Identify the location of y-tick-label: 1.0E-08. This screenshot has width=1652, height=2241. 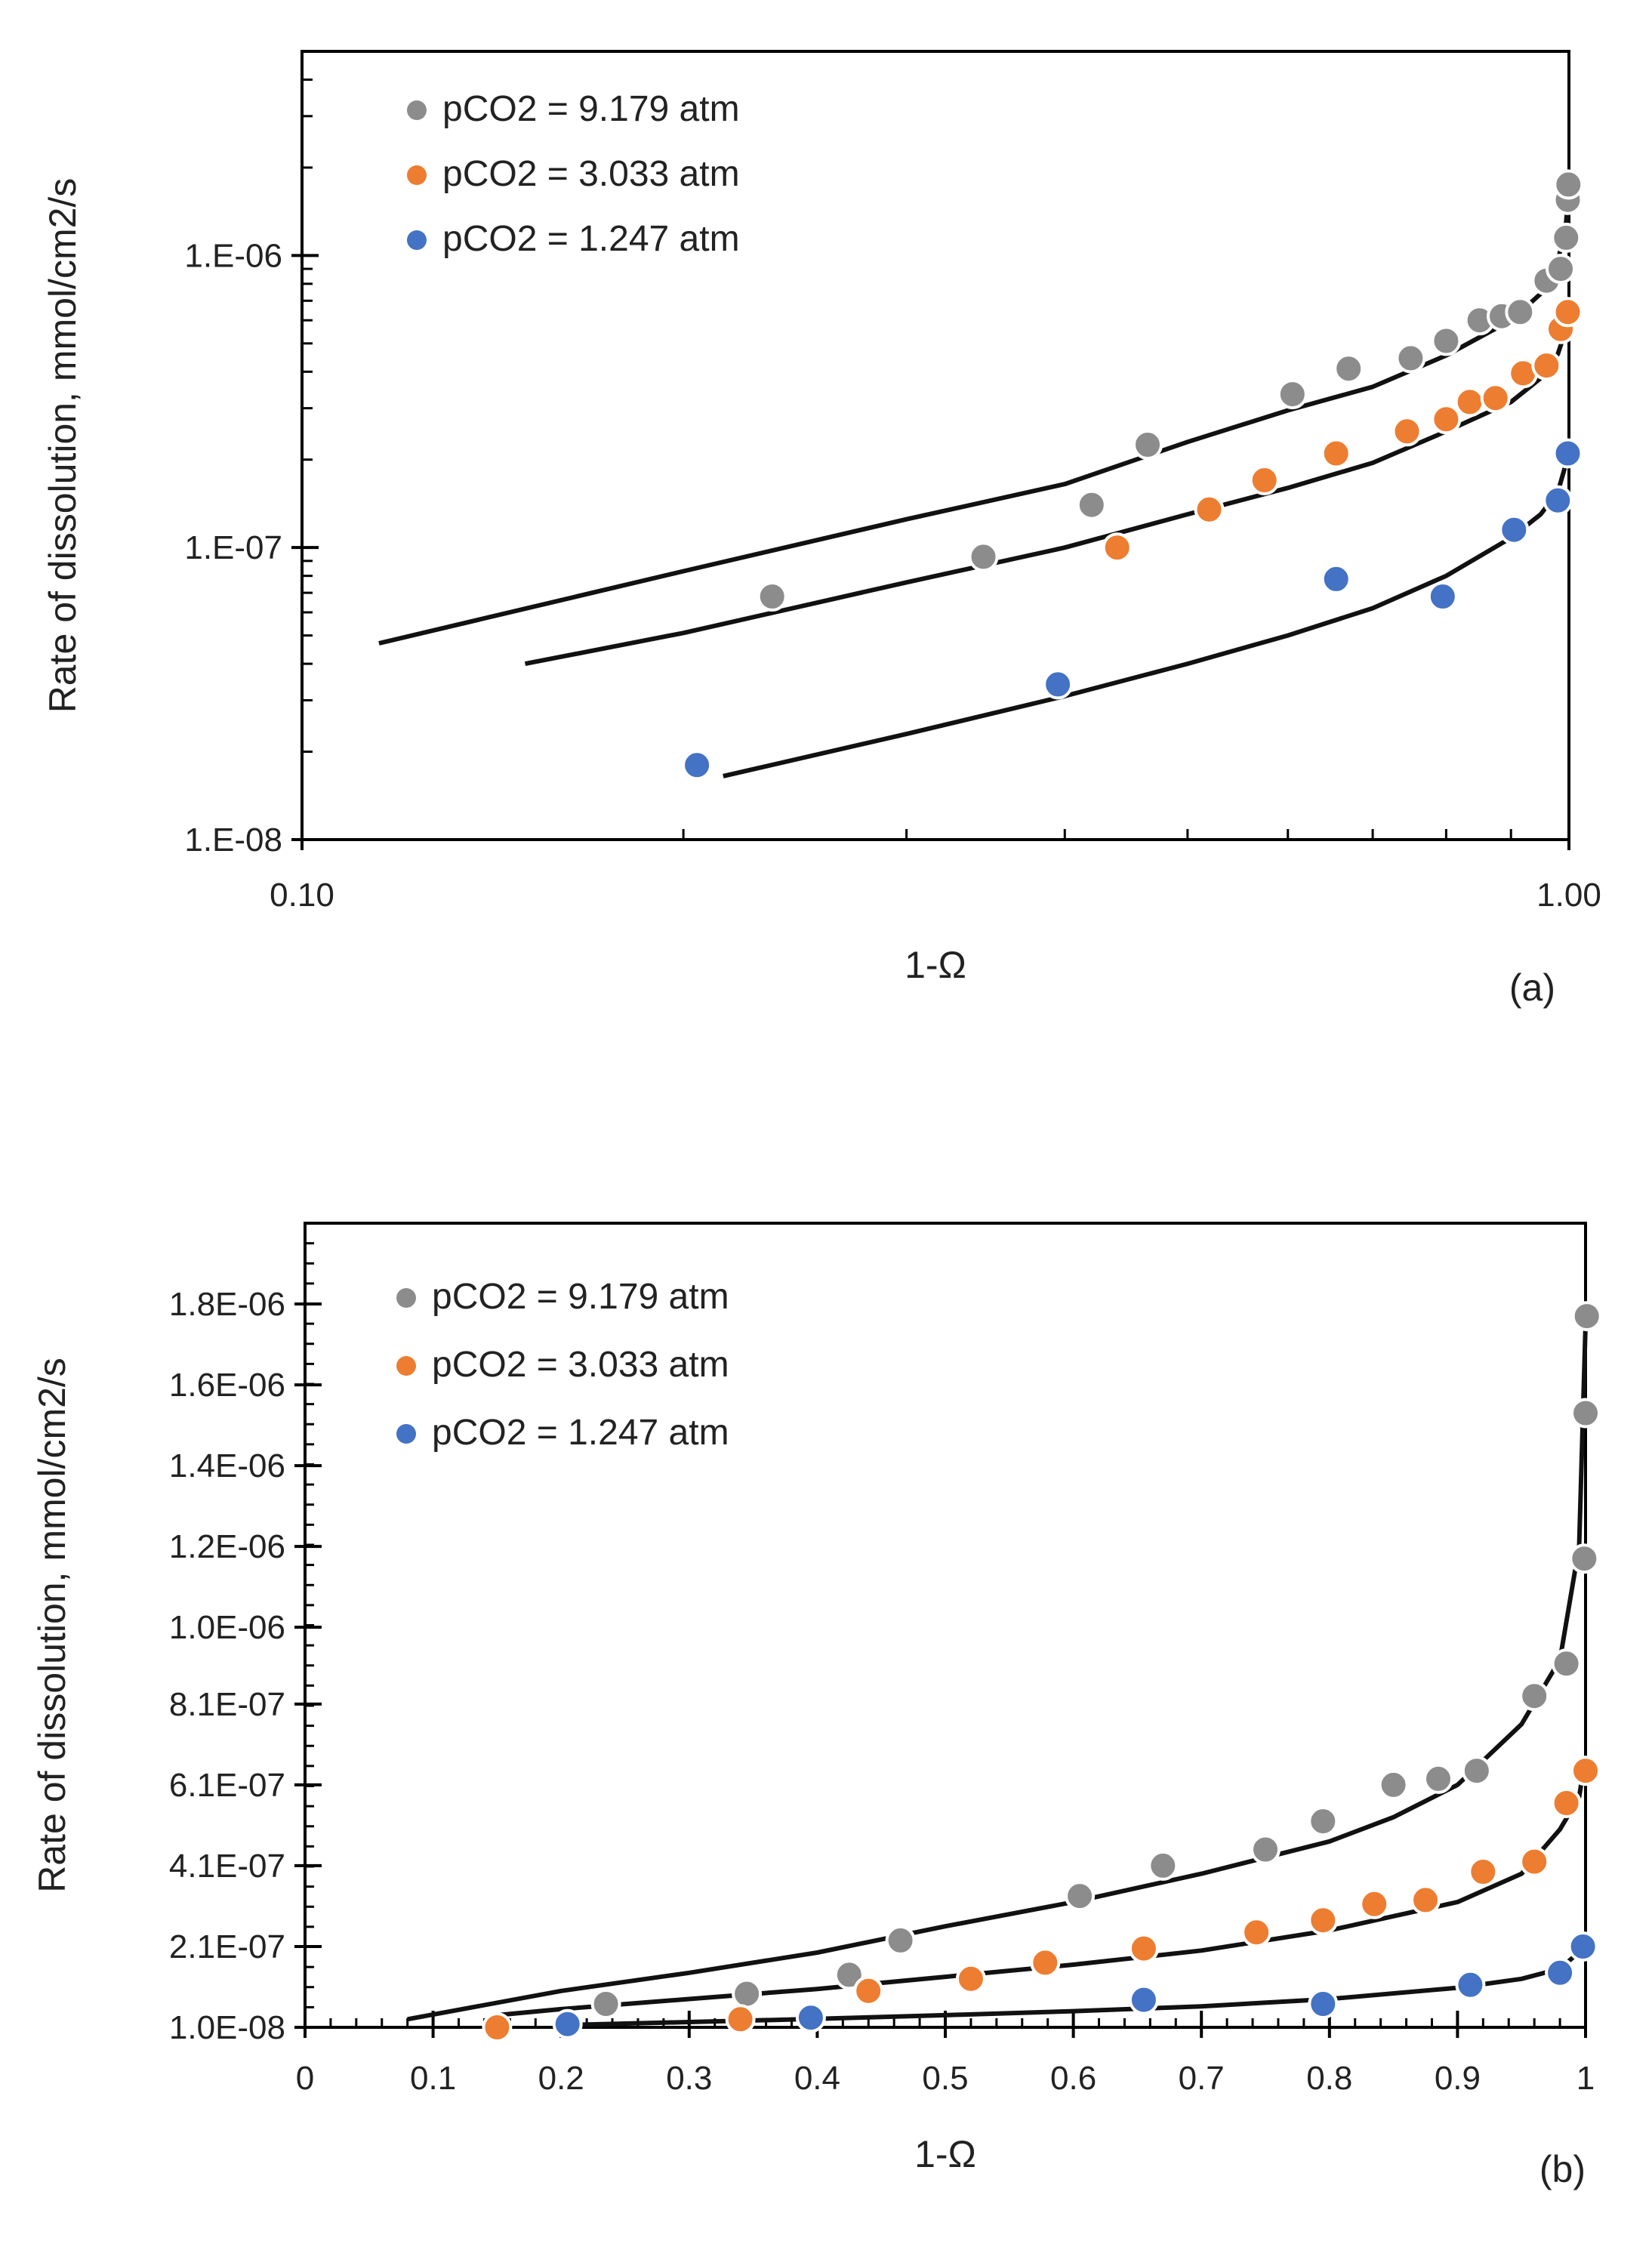
(227, 2027).